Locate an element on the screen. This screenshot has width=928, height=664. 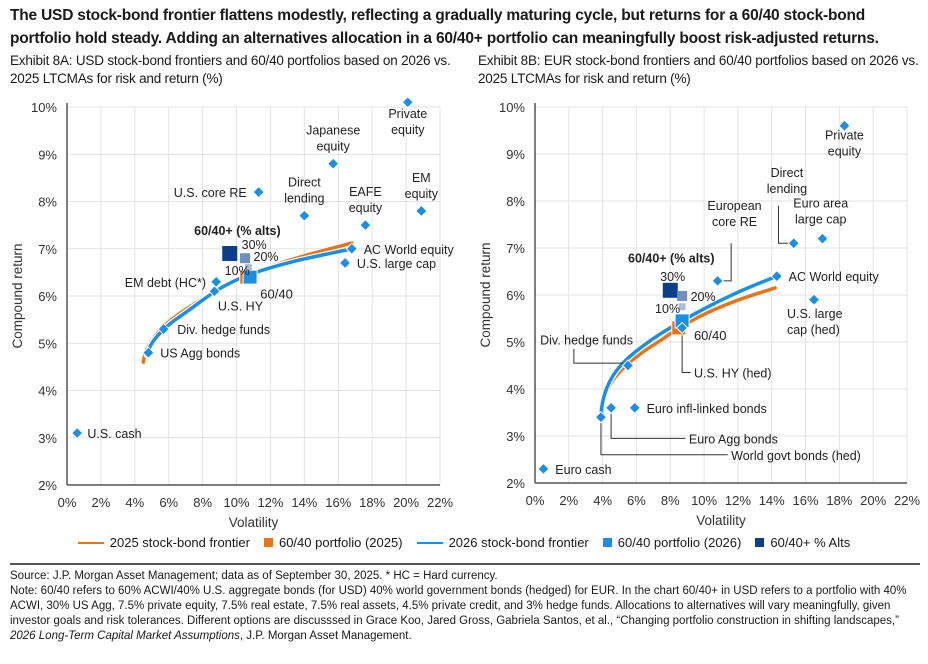
legend-label: 2025 stock-bond frontier is located at coordinates (179, 542).